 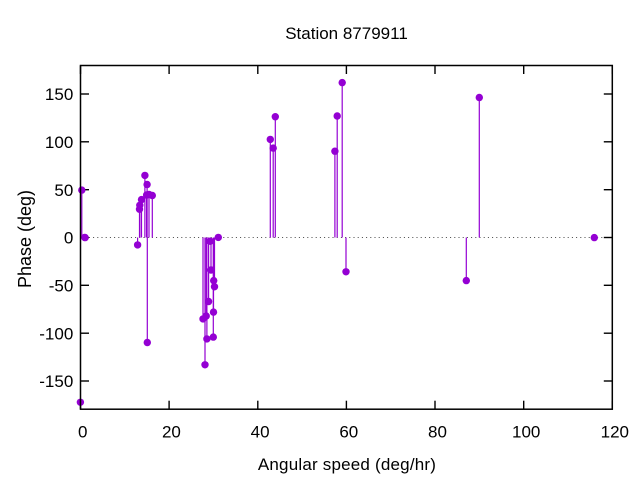 What do you see at coordinates (615, 432) in the screenshot?
I see `svg-text: 120` at bounding box center [615, 432].